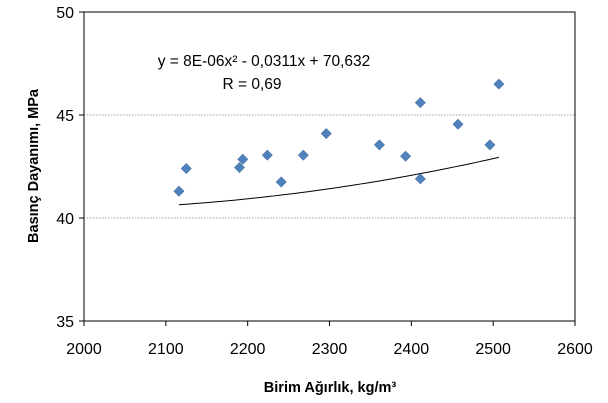 The image size is (608, 403). I want to click on x-tick-label: 2200, so click(248, 349).